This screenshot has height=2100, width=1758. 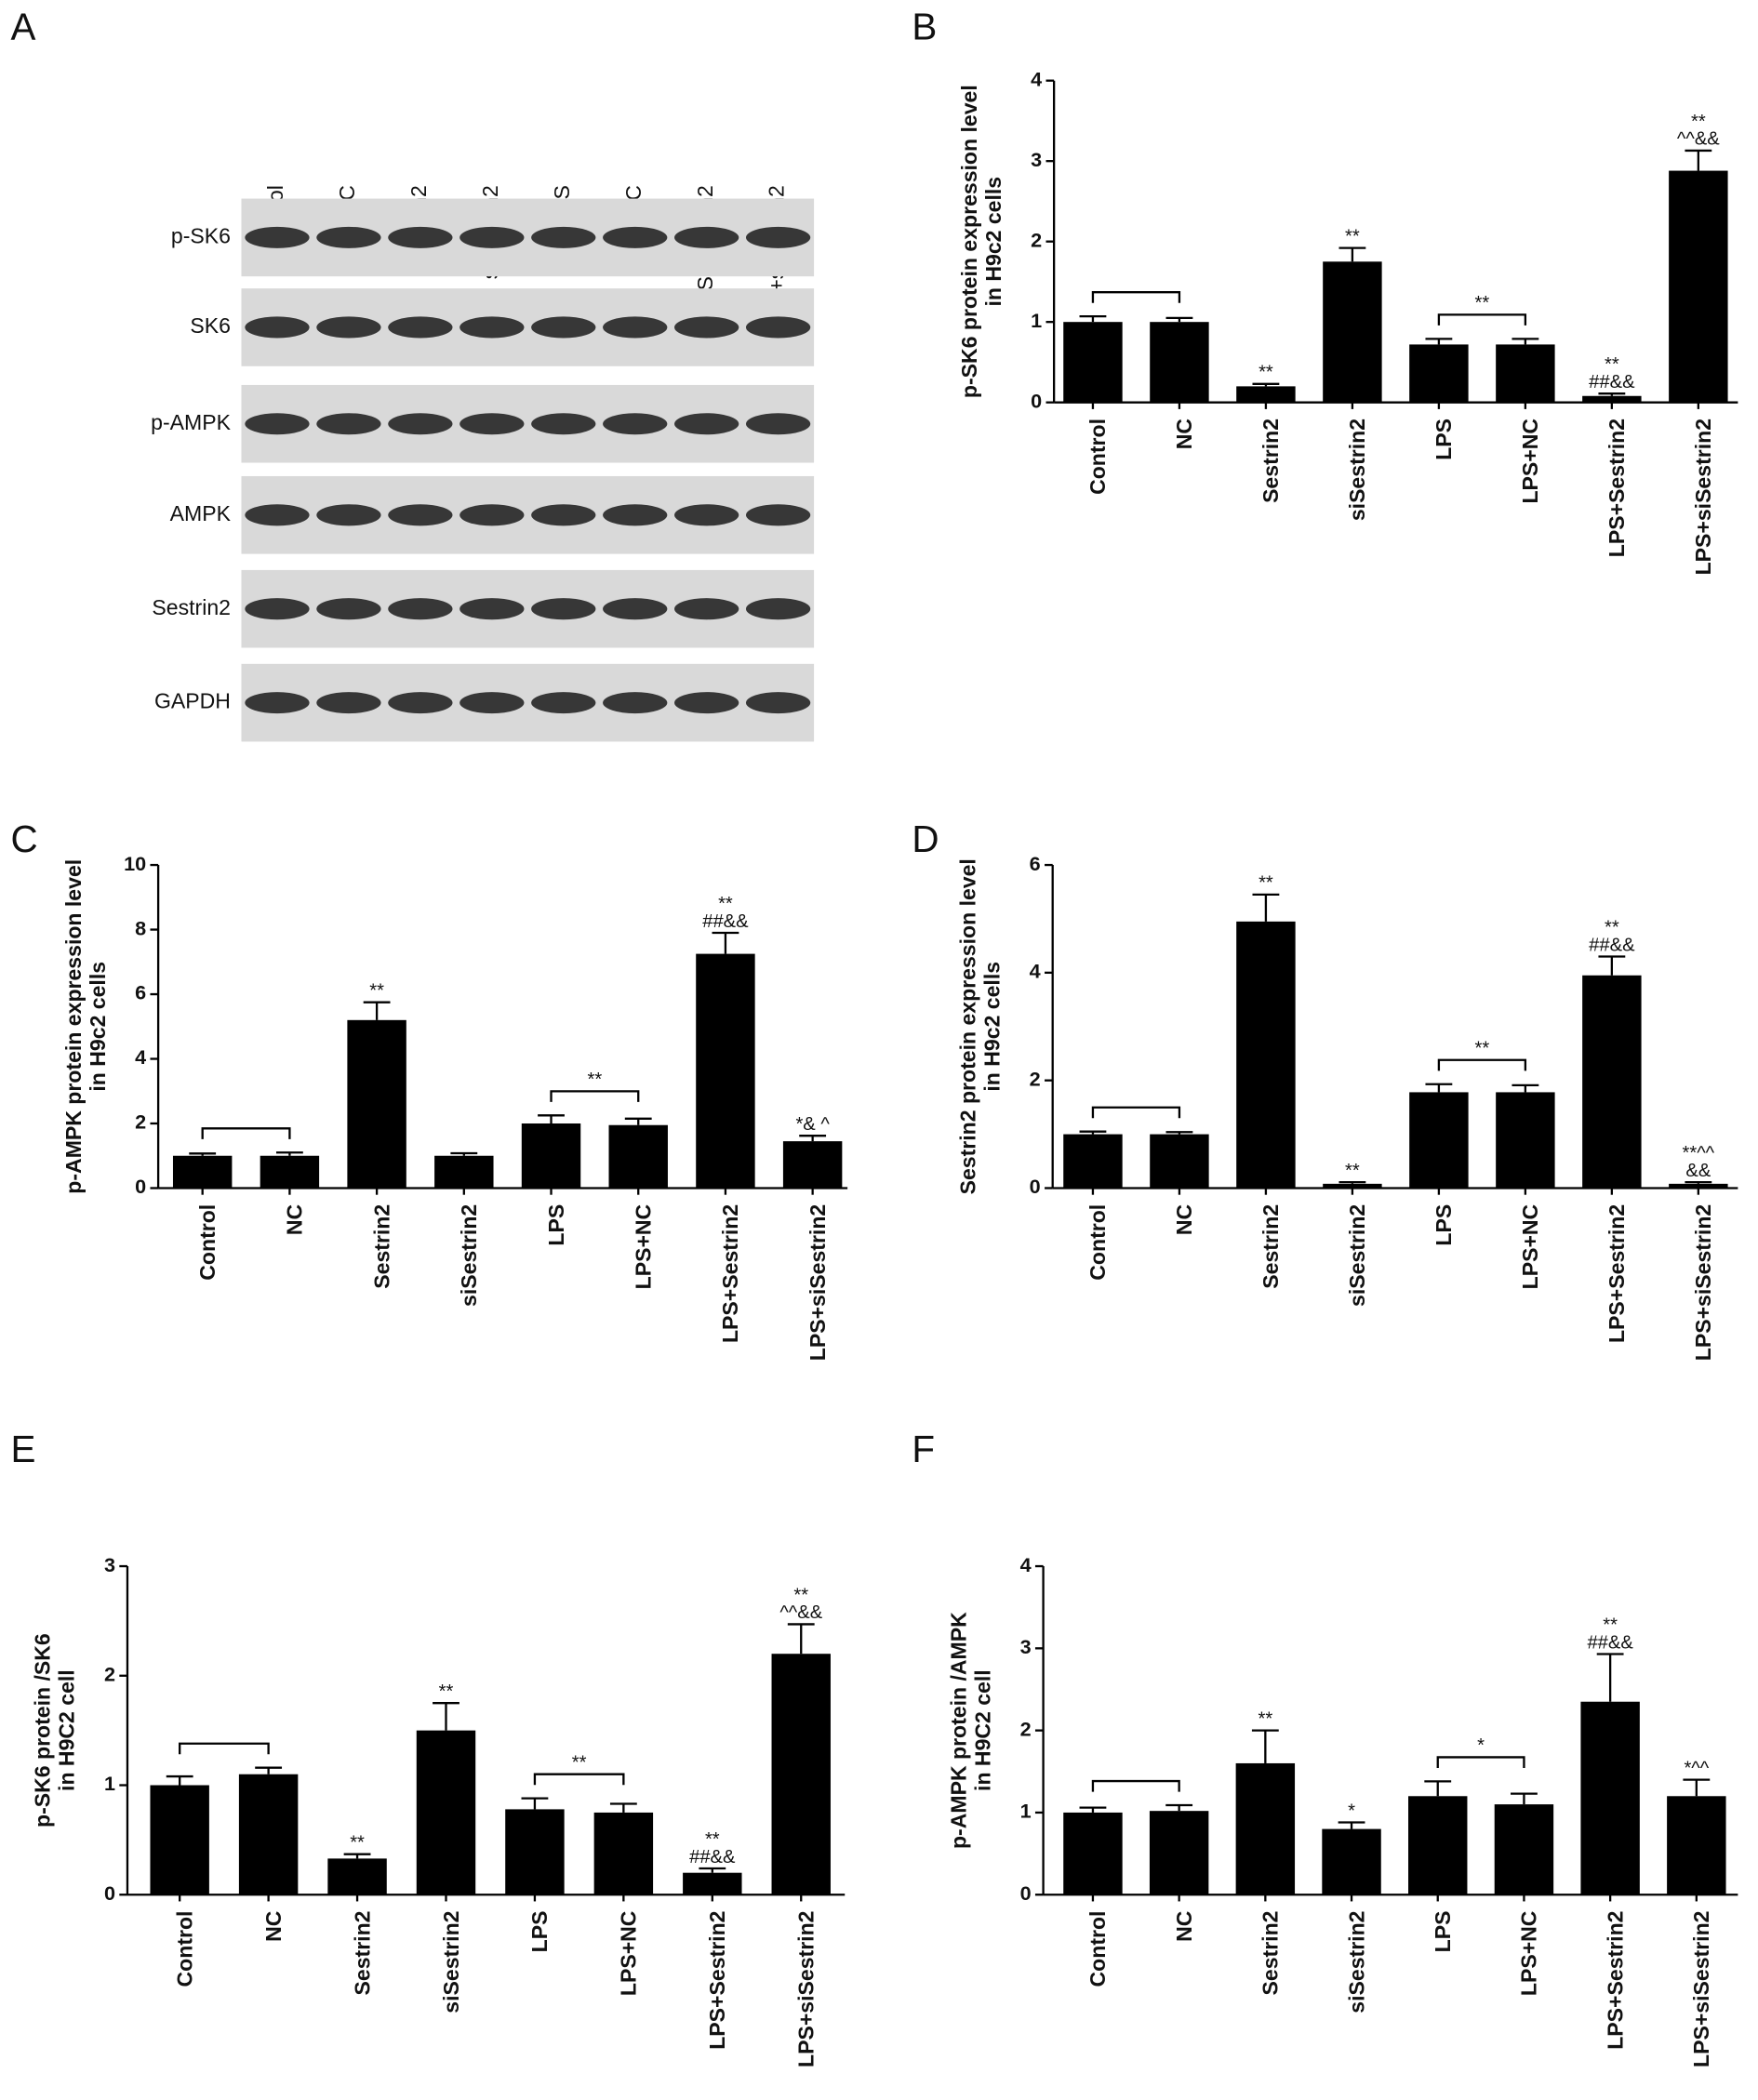 I want to click on bracket-label: **, so click(x=1482, y=303).